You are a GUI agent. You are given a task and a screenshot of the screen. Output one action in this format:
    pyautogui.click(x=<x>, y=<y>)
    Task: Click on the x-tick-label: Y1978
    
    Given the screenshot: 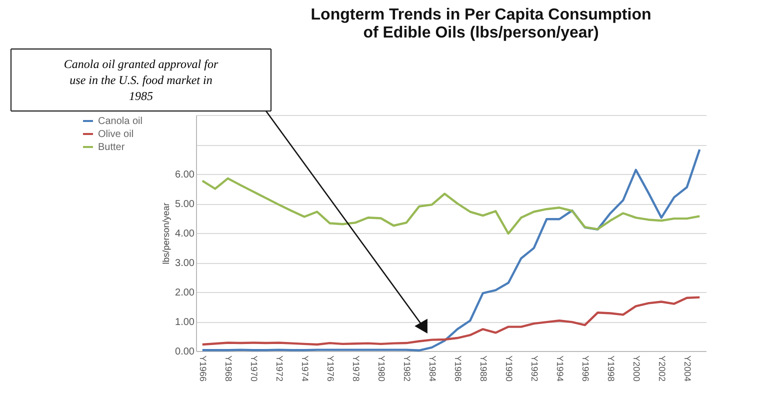 What is the action you would take?
    pyautogui.click(x=355, y=369)
    